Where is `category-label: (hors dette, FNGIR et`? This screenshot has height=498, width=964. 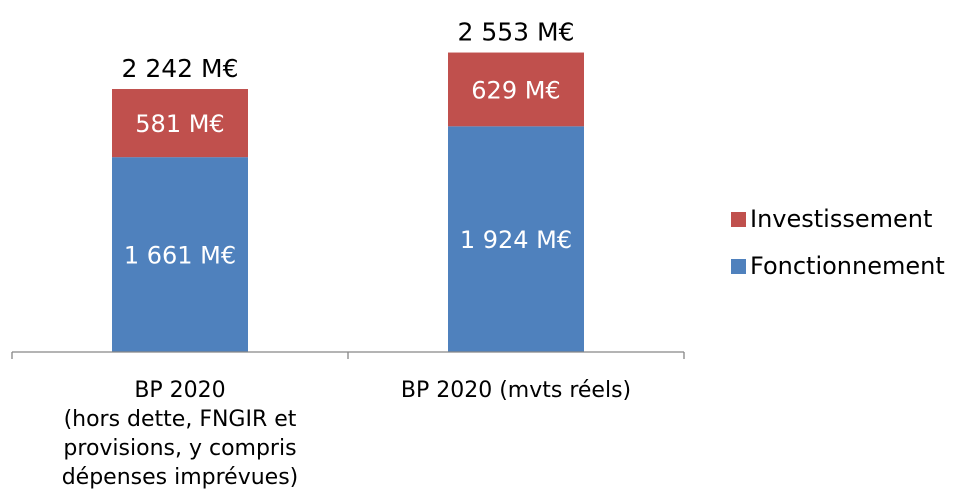
category-label: (hors dette, FNGIR et is located at coordinates (180, 419).